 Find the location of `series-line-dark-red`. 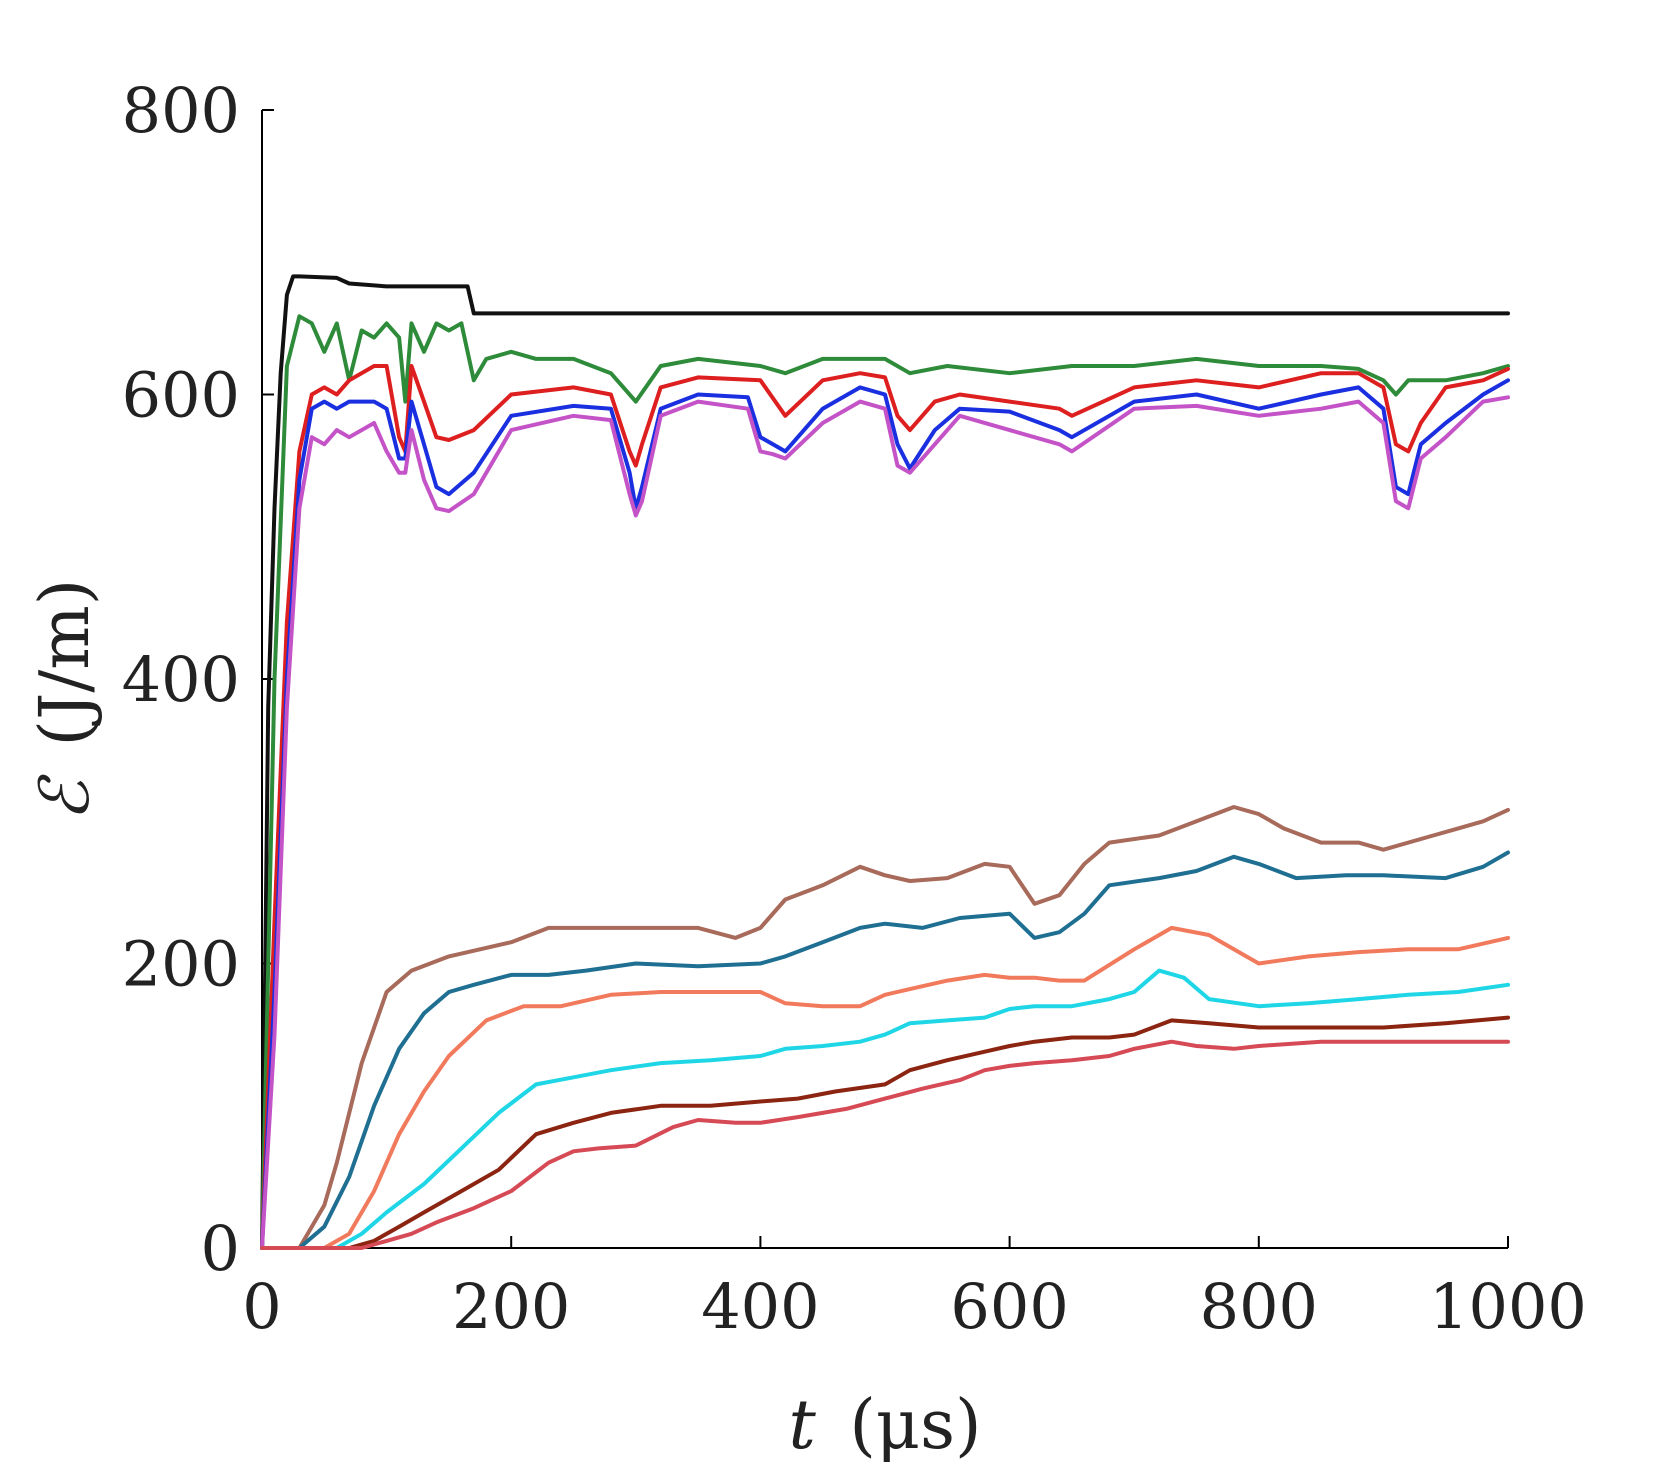

series-line-dark-red is located at coordinates (885, 1132).